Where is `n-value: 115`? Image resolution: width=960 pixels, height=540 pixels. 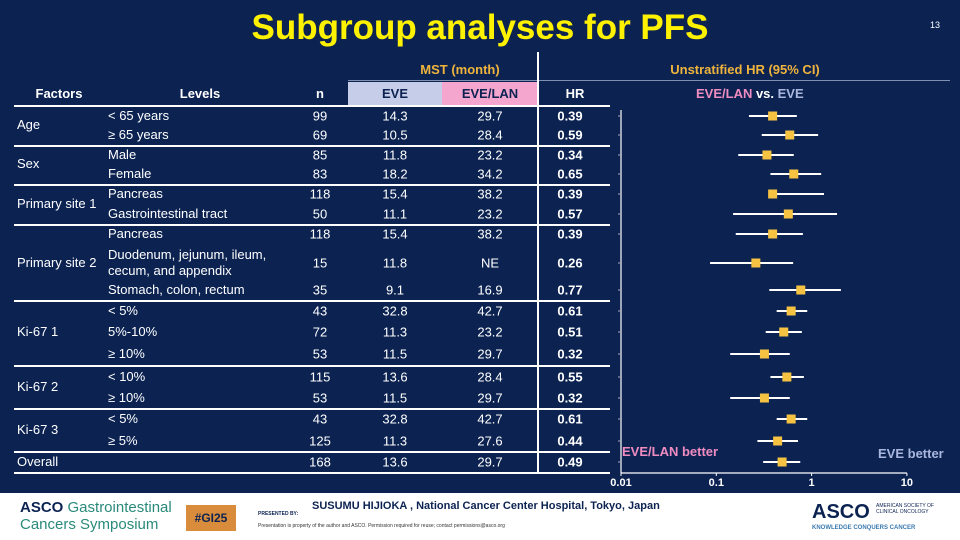 n-value: 115 is located at coordinates (320, 377).